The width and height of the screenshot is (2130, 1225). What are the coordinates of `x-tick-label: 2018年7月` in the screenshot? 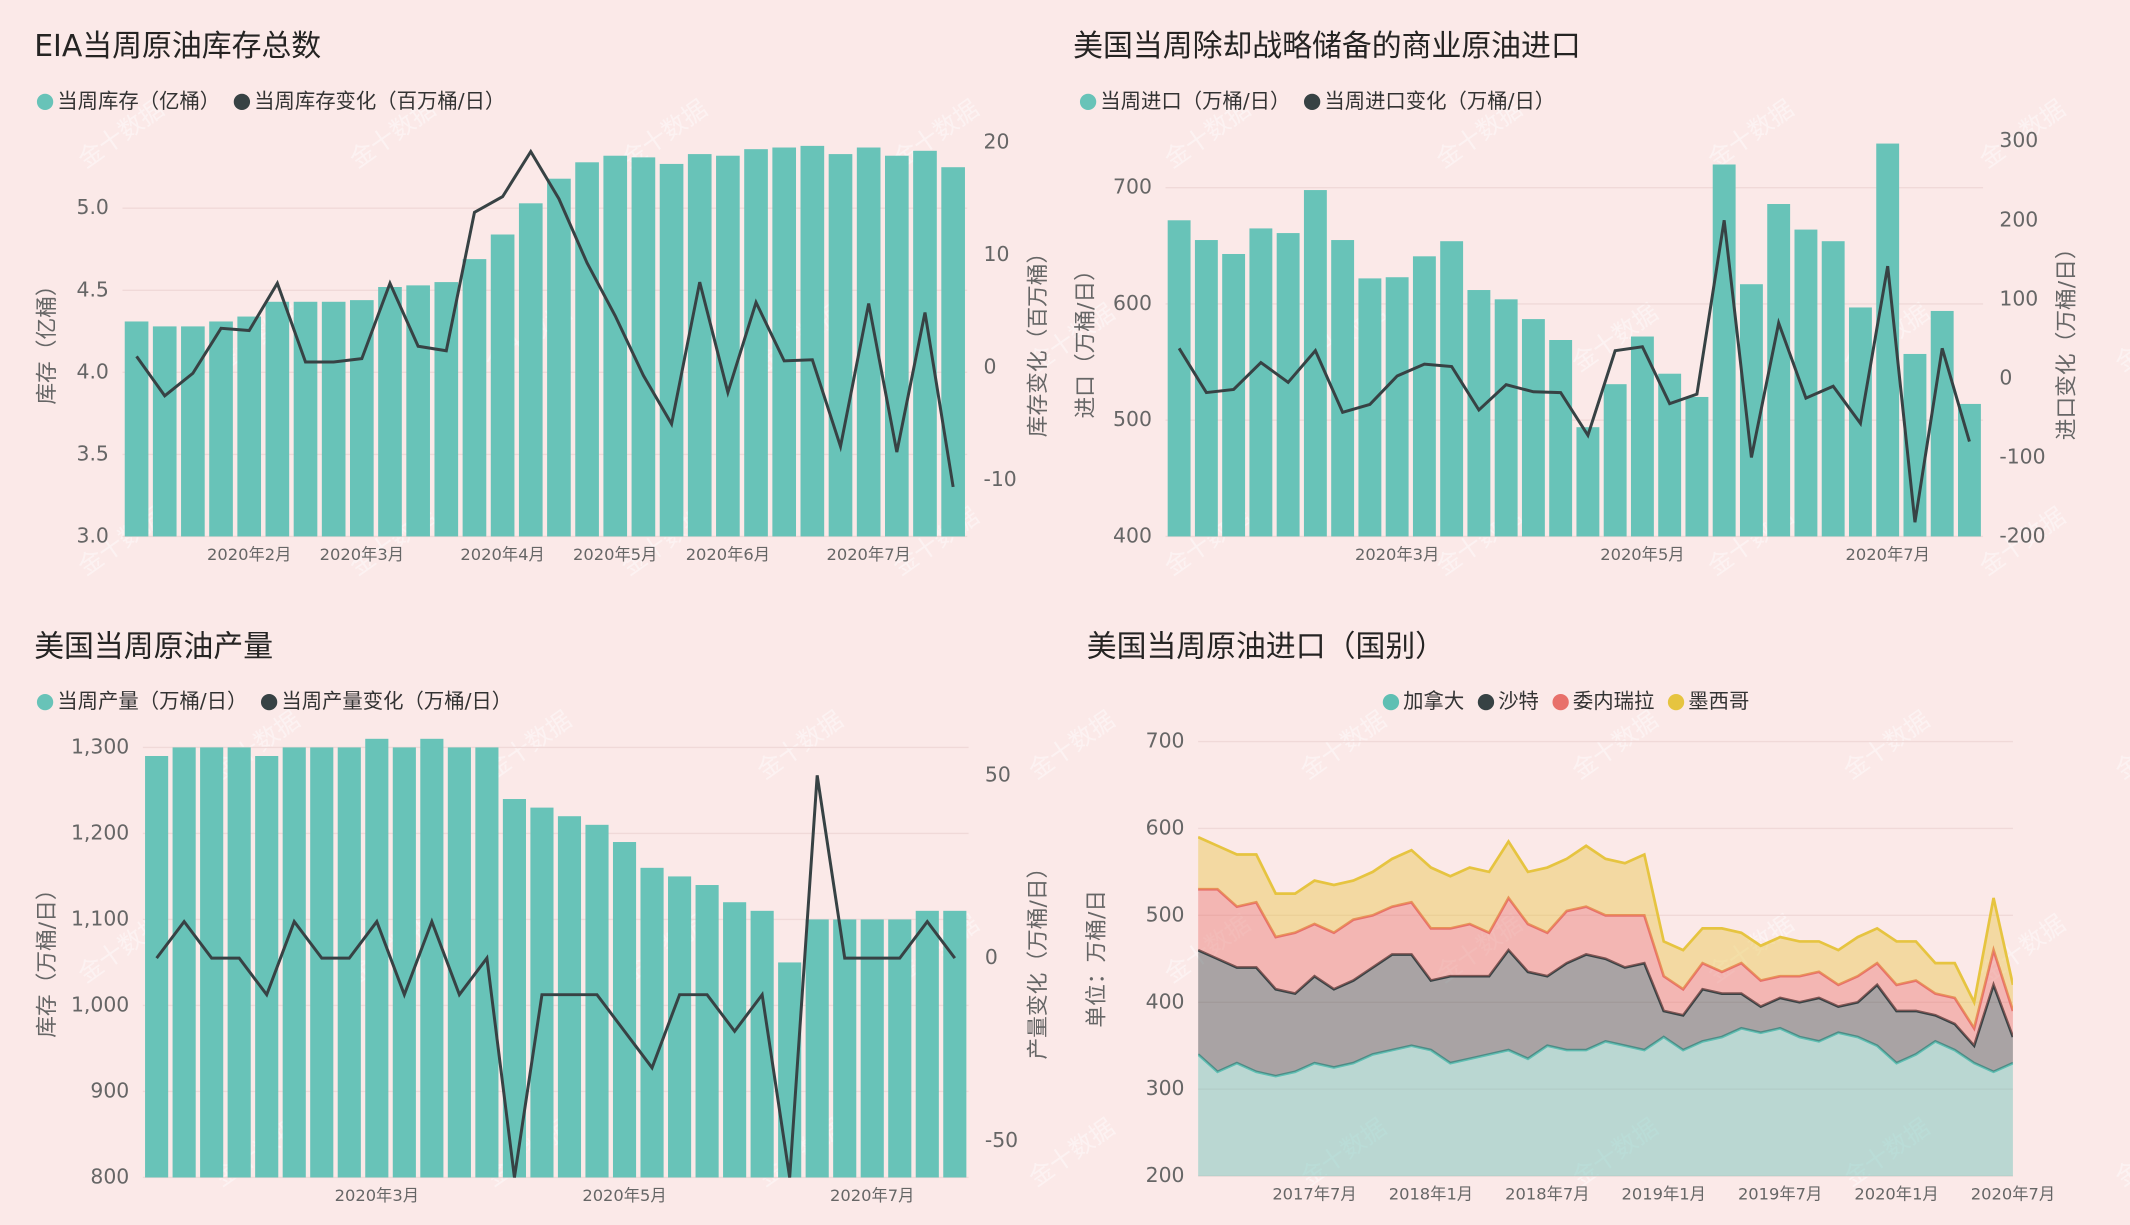 It's located at (1547, 1194).